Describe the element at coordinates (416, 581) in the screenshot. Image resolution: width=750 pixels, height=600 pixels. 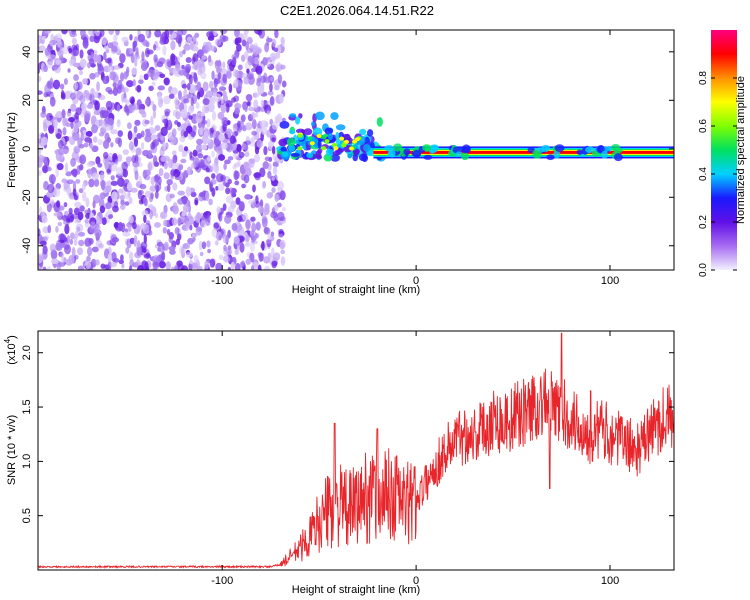
I see `snr-xtick-label: 0` at that location.